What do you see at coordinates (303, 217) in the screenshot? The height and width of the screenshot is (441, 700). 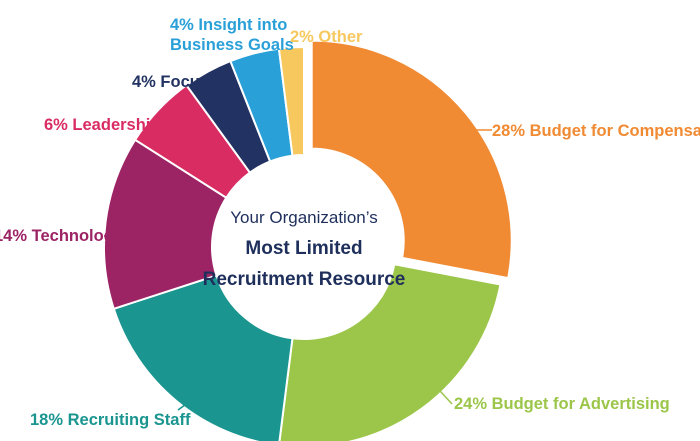 I see `center-title-line1: Your Organization’s` at bounding box center [303, 217].